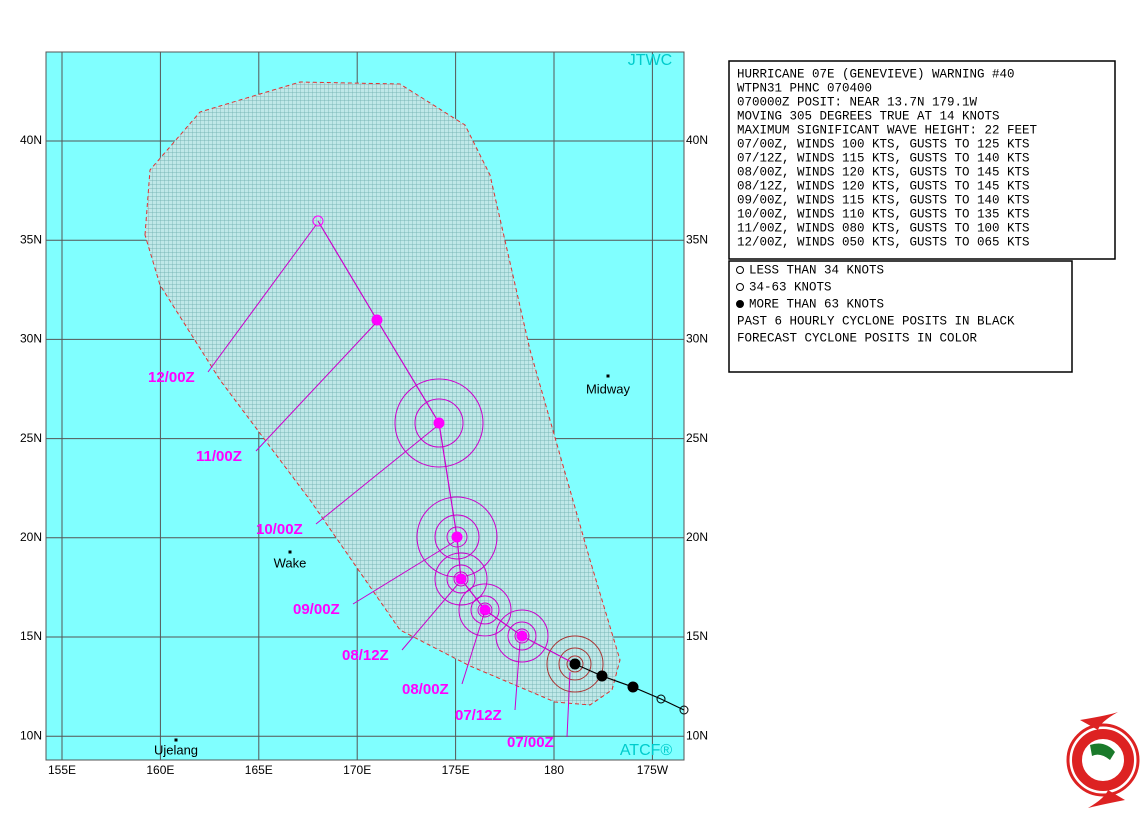  I want to click on warning-line: MAXIMUM SIGNIFICANT WAVE HEIGHT: 22 FEET, so click(887, 130).